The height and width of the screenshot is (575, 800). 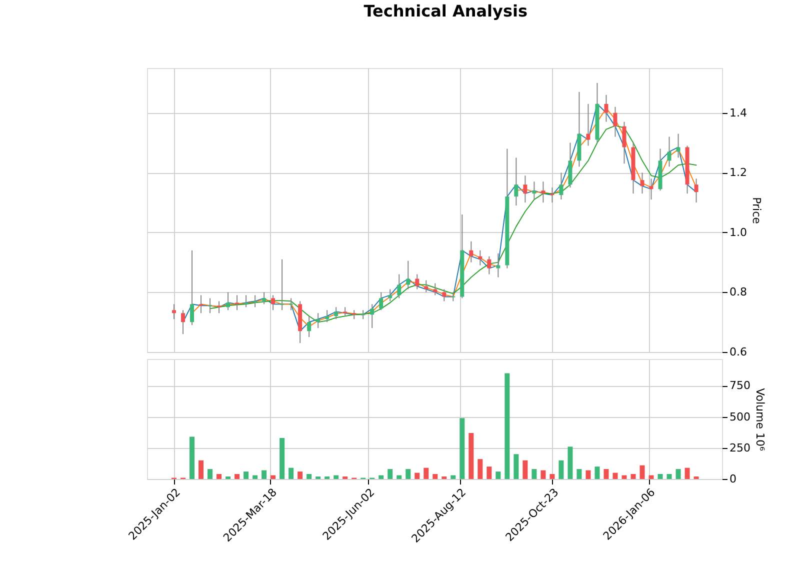 What do you see at coordinates (759, 420) in the screenshot?
I see `y-axis-title: Volume 10⁶` at bounding box center [759, 420].